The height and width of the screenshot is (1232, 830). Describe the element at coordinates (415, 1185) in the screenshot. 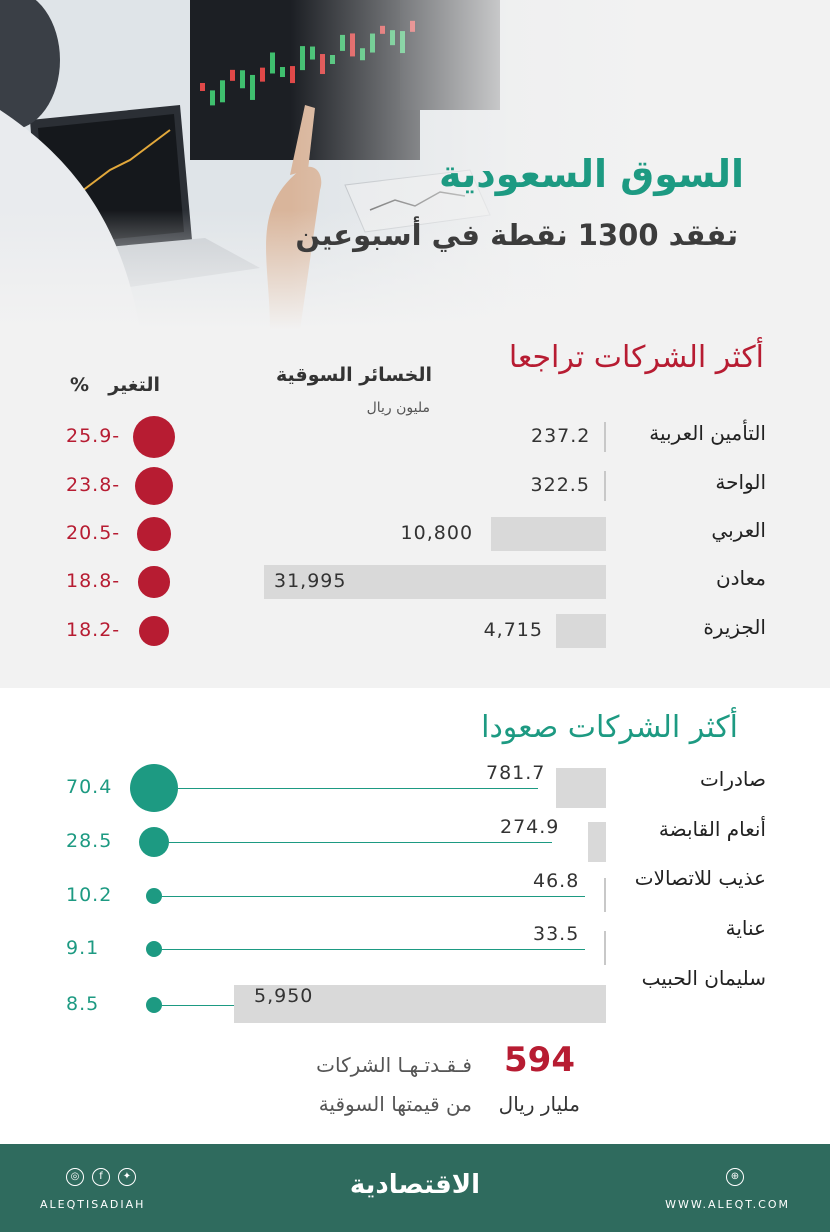

I see `brand-logo: الاقتصادية` at that location.